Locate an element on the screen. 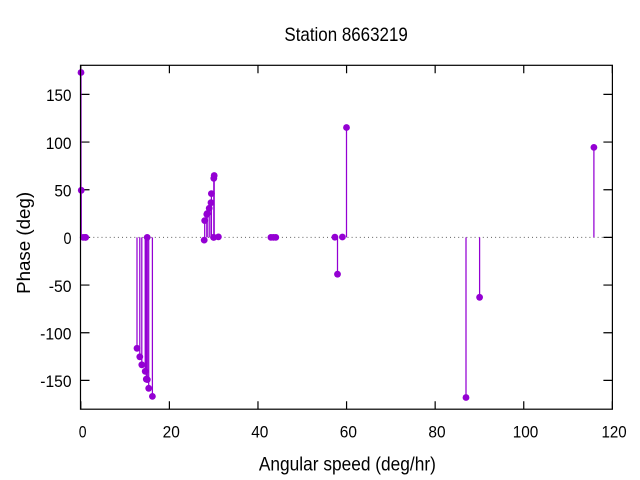  svg-text: 20 is located at coordinates (171, 432).